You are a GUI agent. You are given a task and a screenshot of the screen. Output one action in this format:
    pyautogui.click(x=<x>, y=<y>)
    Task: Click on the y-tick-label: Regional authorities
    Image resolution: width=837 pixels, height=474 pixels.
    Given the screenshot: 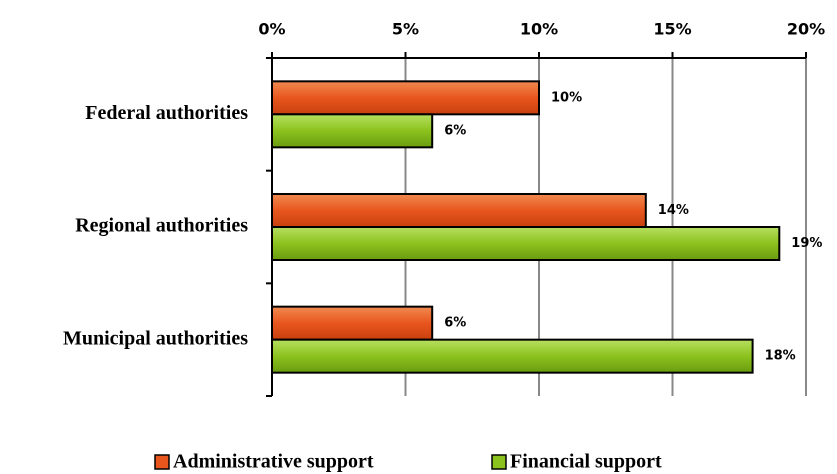 What is the action you would take?
    pyautogui.click(x=161, y=226)
    